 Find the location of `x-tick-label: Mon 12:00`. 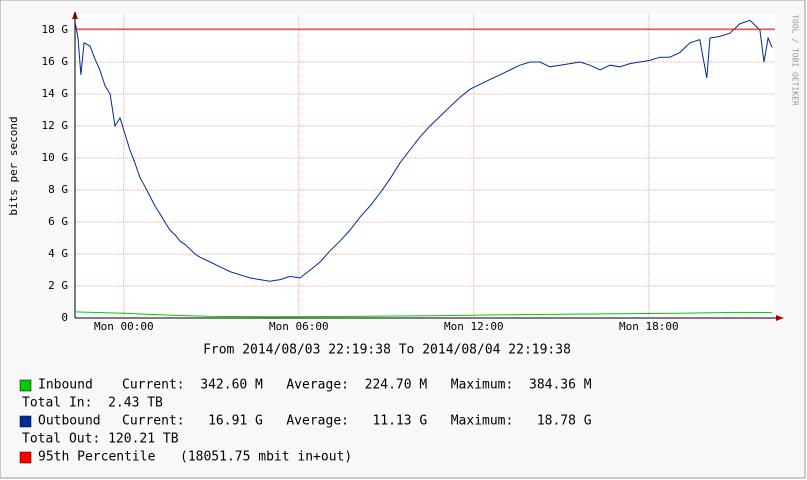

x-tick-label: Mon 12:00 is located at coordinates (474, 326).